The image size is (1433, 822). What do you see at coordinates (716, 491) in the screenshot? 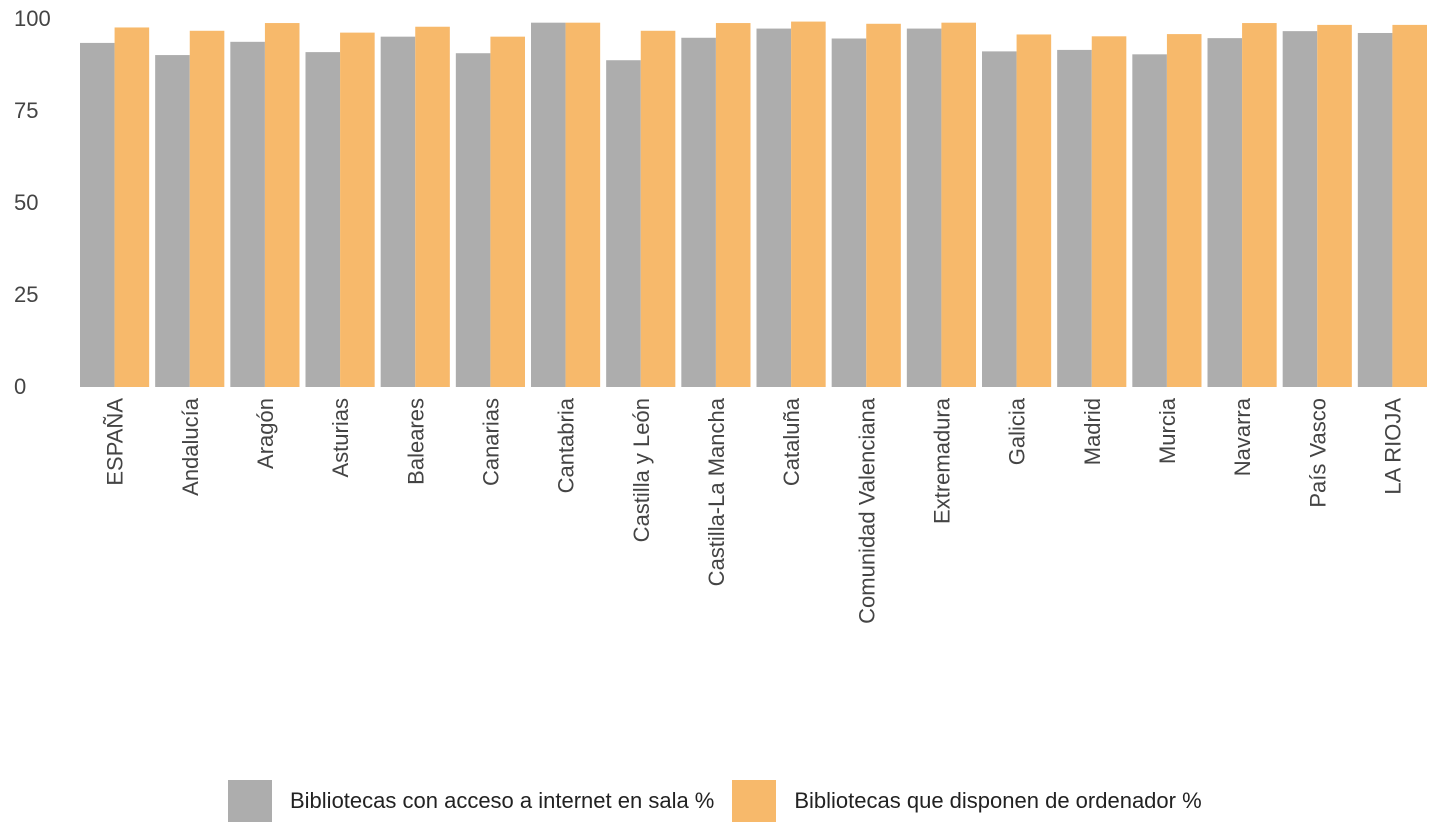
I see `x-tick-label: Castilla-La Mancha` at bounding box center [716, 491].